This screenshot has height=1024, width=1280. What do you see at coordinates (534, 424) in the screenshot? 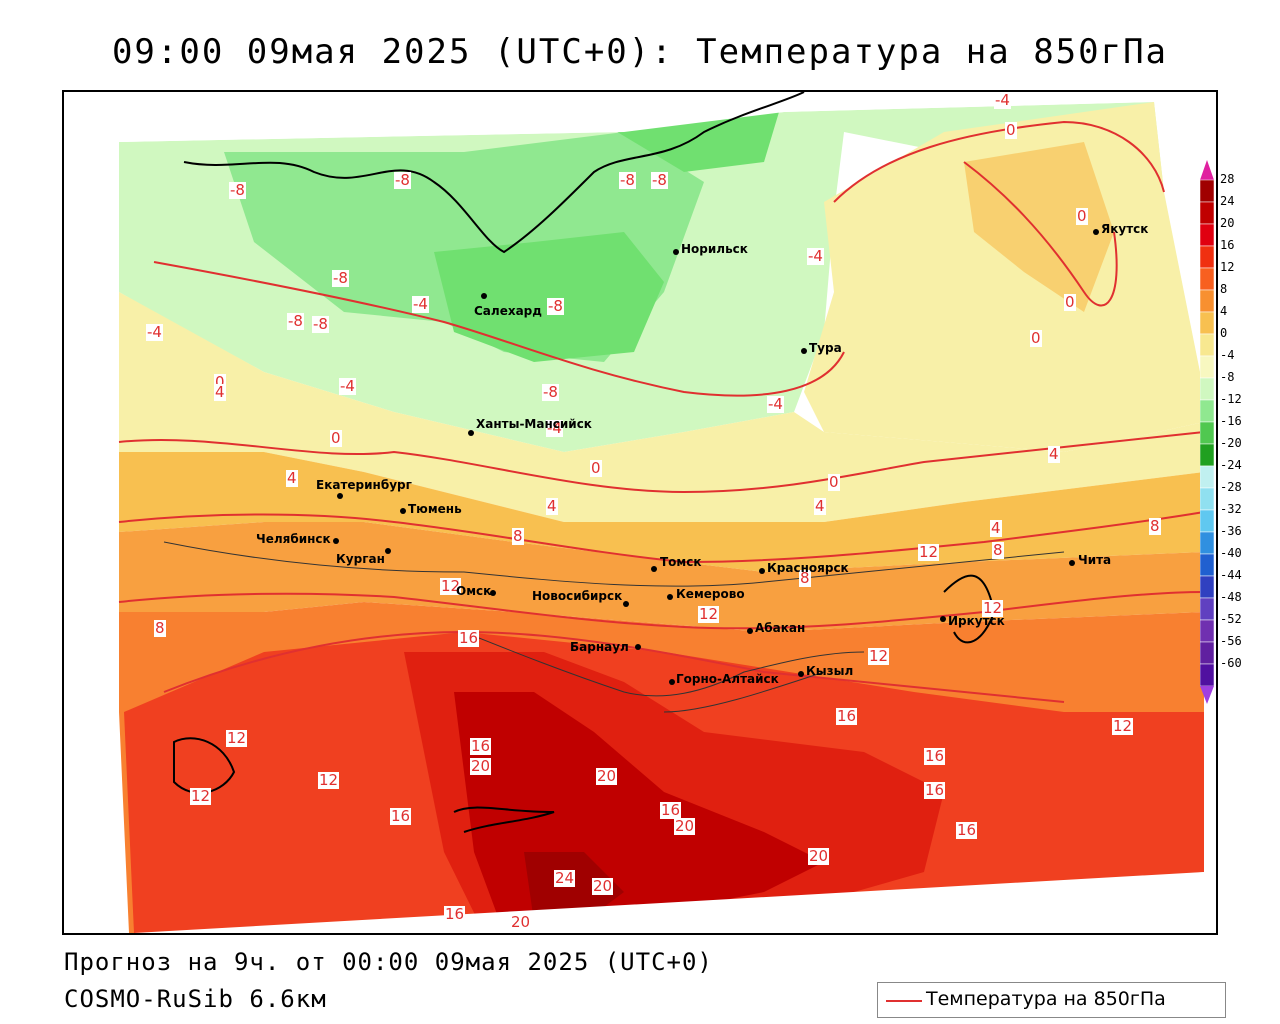
I see `city-label: Ханты-Мансийск` at bounding box center [534, 424].